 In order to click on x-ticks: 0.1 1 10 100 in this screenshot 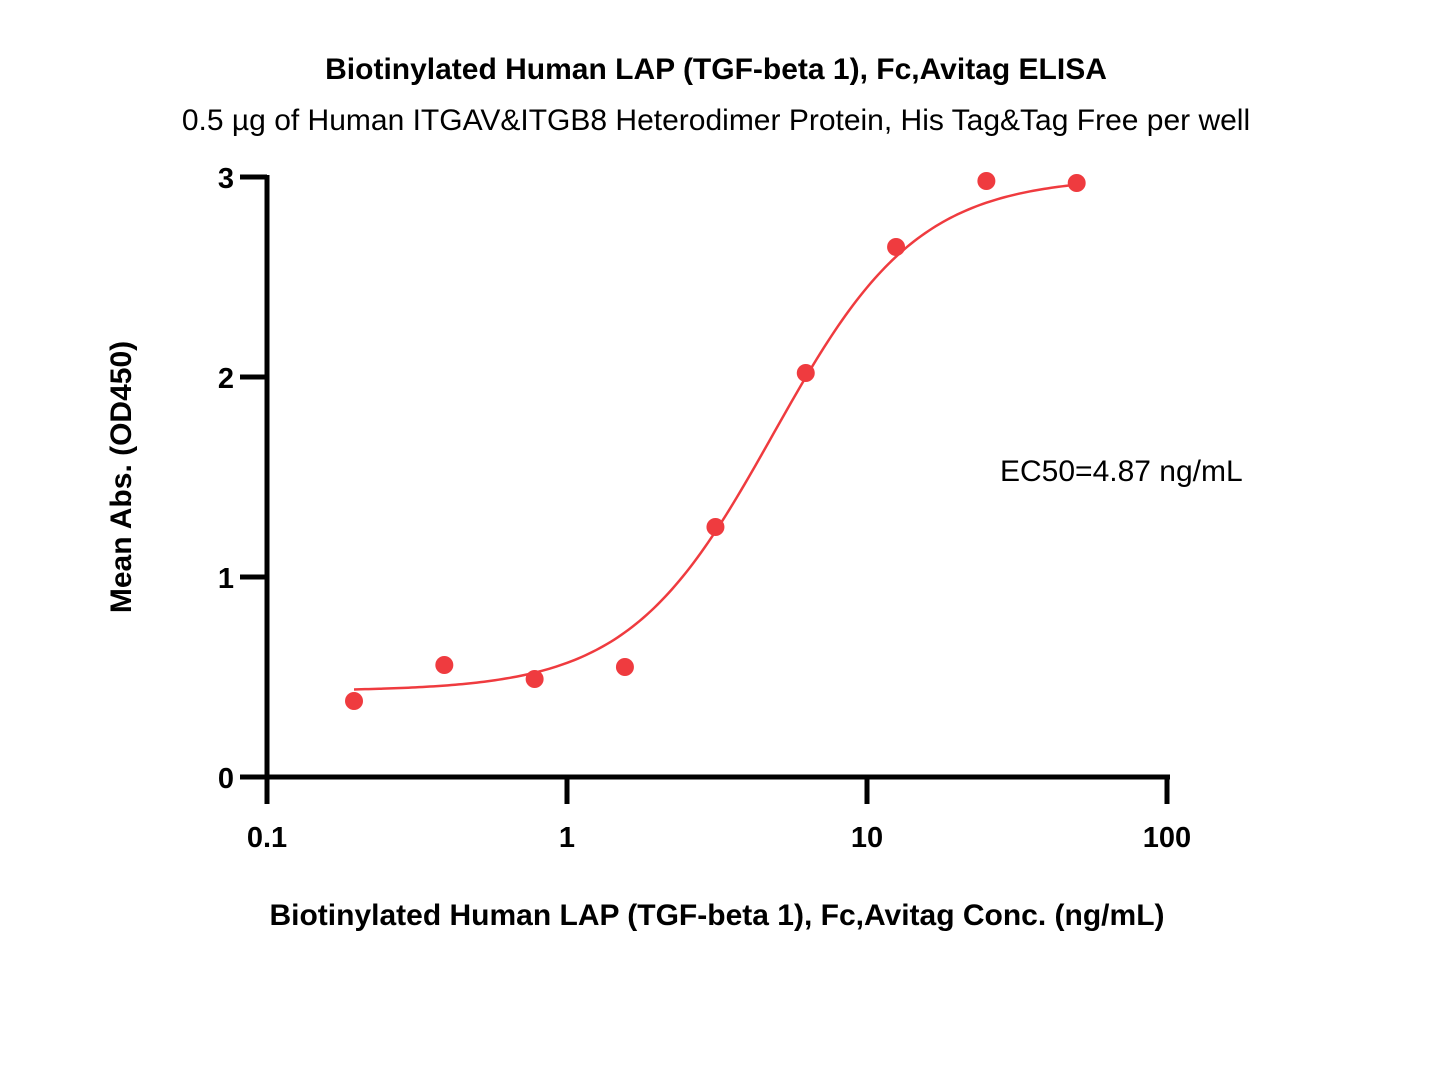, I will do `click(719, 815)`.